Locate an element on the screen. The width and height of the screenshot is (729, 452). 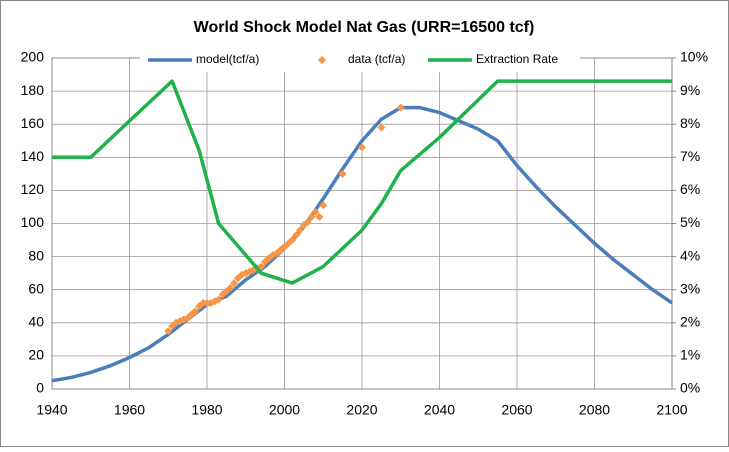
x-tick-label: 2020 is located at coordinates (361, 410).